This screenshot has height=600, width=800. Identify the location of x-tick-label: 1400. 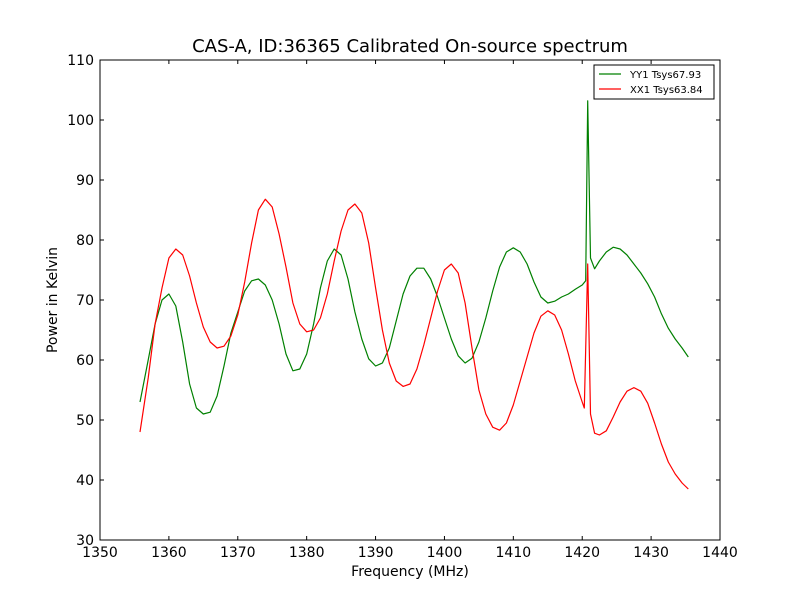
(445, 553).